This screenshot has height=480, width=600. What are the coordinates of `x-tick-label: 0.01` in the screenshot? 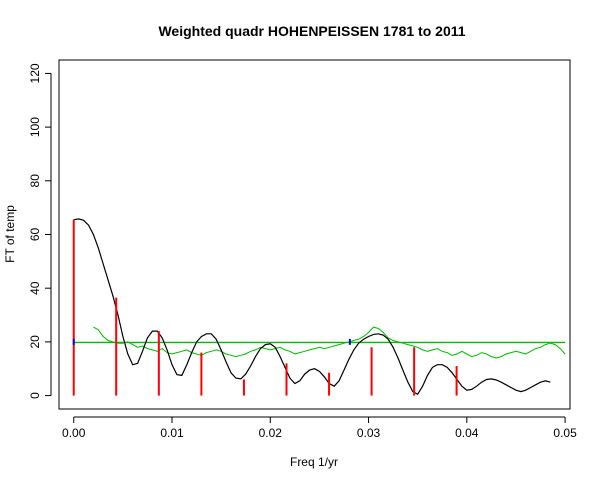 It's located at (172, 433).